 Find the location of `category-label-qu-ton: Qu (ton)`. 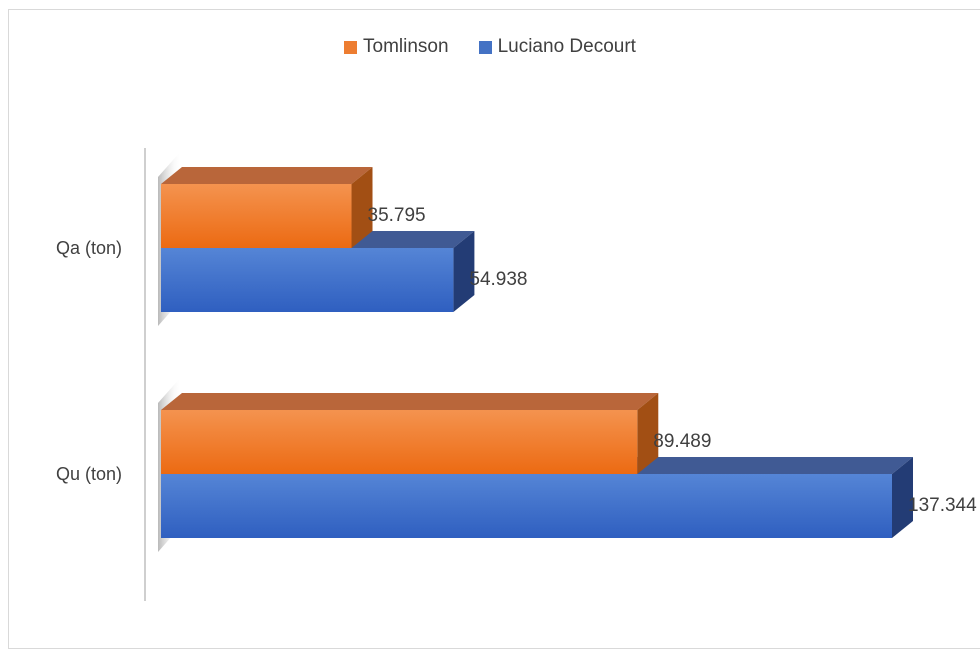

category-label-qu-ton: Qu (ton) is located at coordinates (89, 474).